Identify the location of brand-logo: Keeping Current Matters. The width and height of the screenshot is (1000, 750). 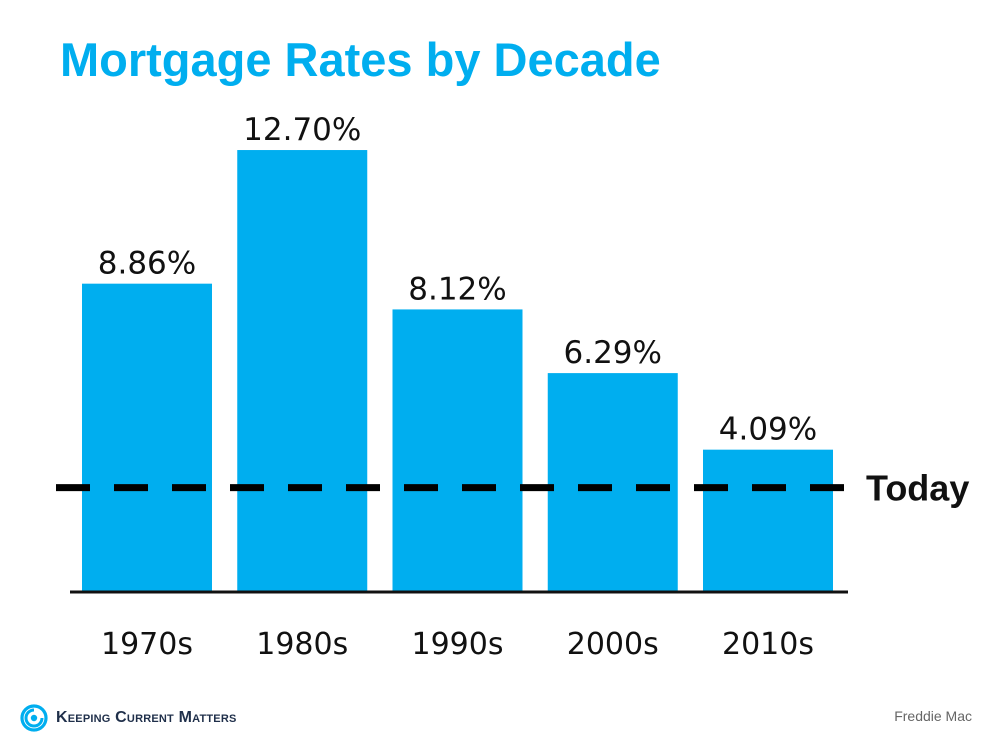
(128, 718).